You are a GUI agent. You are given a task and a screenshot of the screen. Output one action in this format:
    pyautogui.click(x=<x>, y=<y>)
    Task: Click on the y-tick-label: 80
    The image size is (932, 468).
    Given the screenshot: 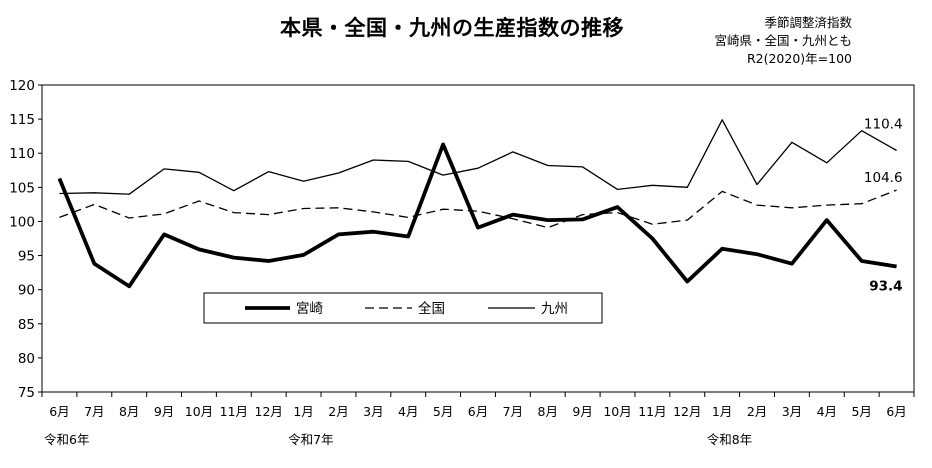 What is the action you would take?
    pyautogui.click(x=26, y=359)
    